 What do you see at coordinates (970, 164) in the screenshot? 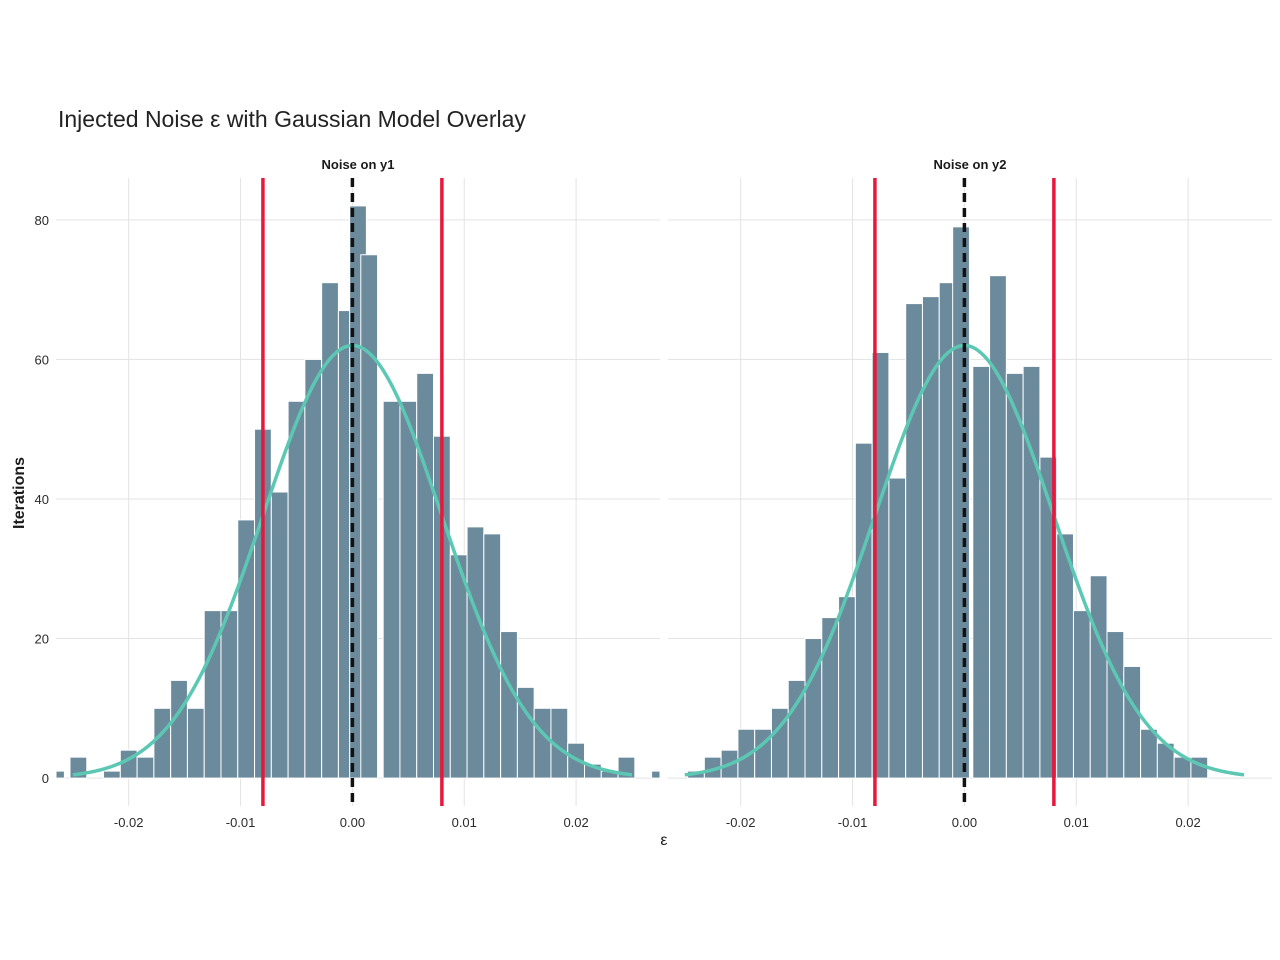
I see `facet-strip-label: Noise on y2` at bounding box center [970, 164].